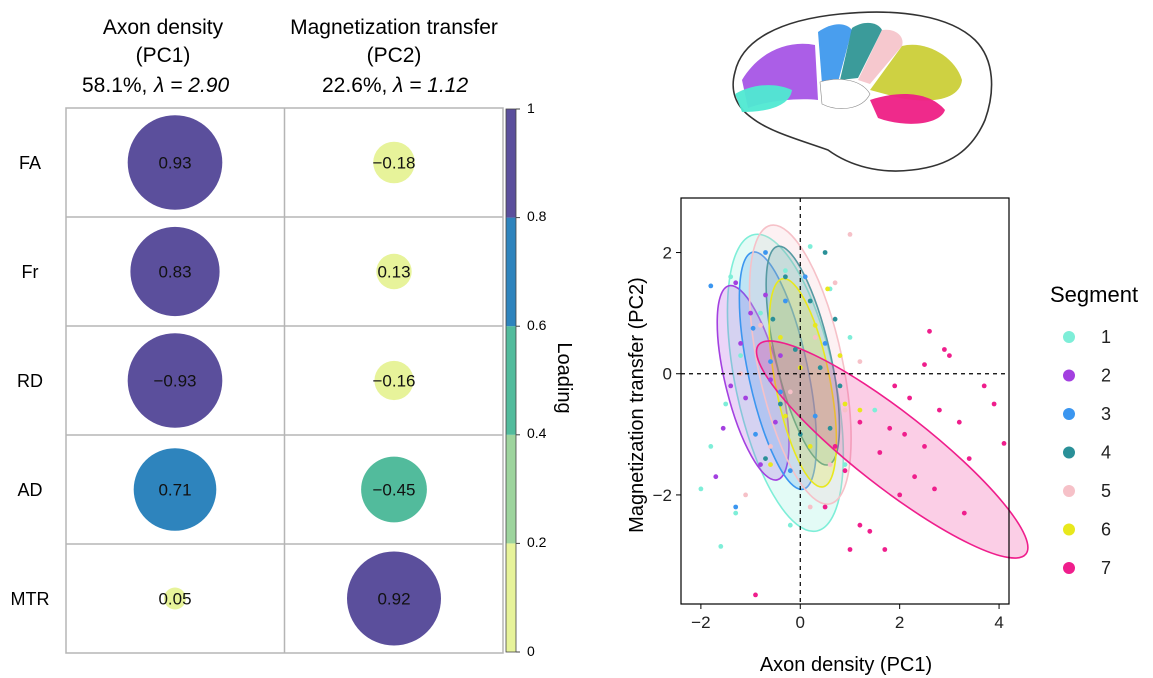 The height and width of the screenshot is (678, 1153). I want to click on colorbar-tick-label: 0.2, so click(537, 542).